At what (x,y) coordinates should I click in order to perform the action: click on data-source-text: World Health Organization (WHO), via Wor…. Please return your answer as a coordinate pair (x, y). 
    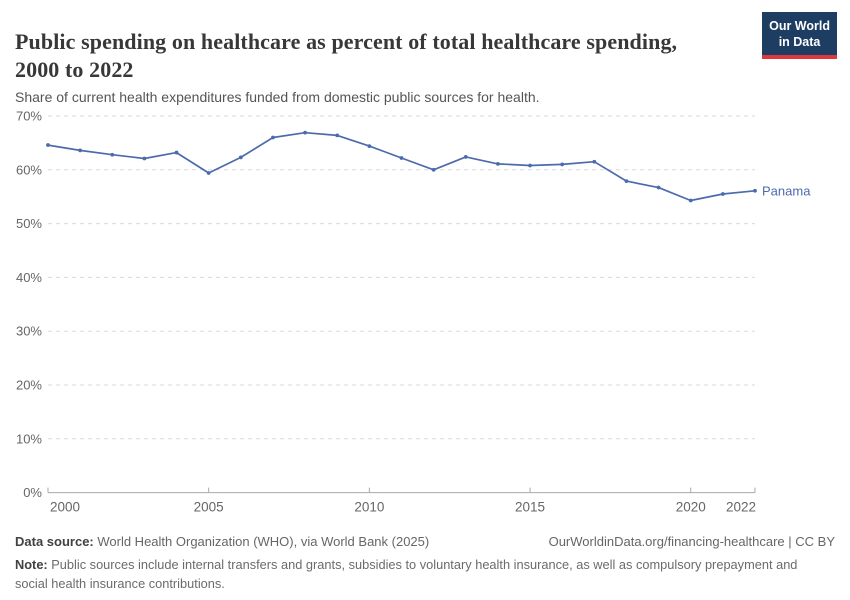
    Looking at the image, I should click on (261, 541).